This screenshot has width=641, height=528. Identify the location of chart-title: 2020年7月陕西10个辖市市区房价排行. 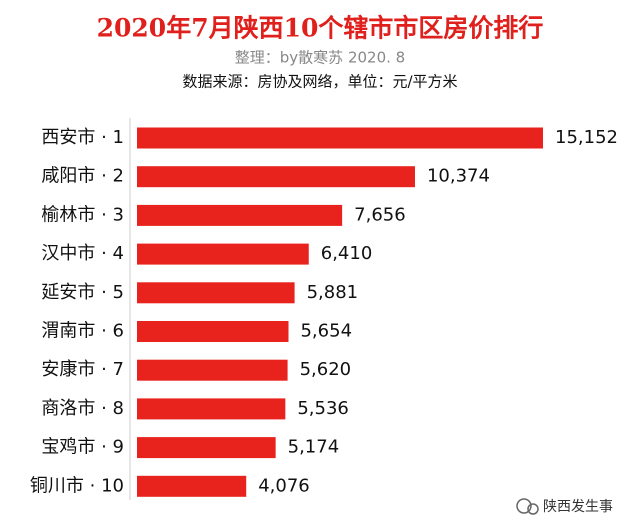
(320, 28).